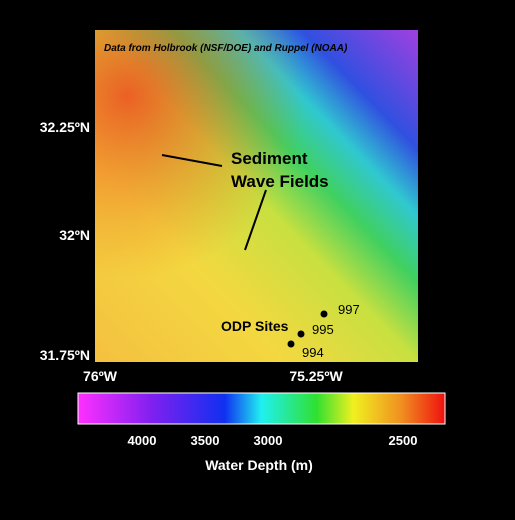 This screenshot has height=520, width=515. What do you see at coordinates (65, 127) in the screenshot?
I see `lat-label: 32.25ºN` at bounding box center [65, 127].